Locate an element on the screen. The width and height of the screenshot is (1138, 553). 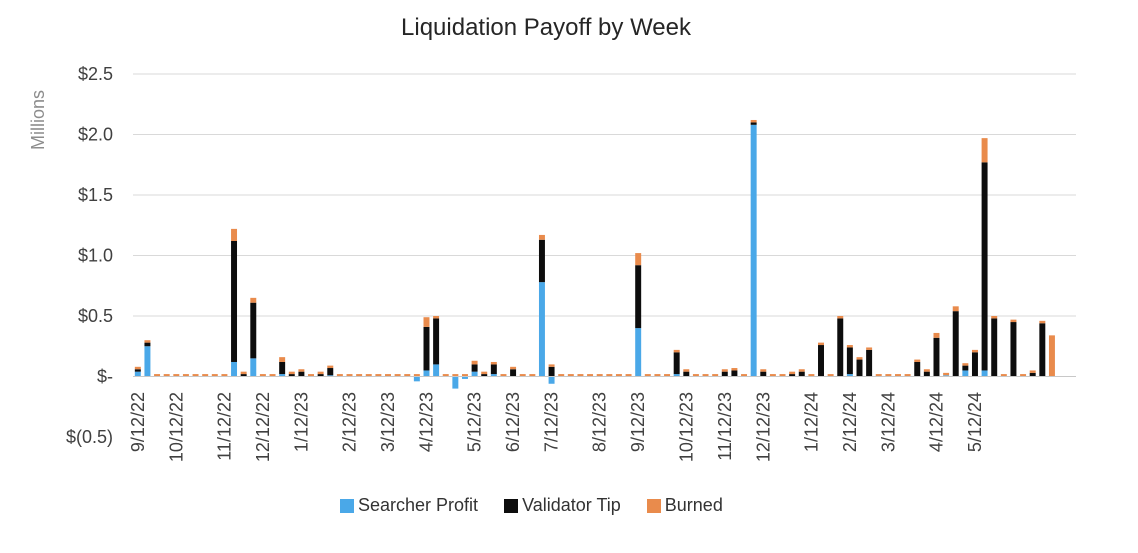
legend-swatch-burned is located at coordinates (653, 505).